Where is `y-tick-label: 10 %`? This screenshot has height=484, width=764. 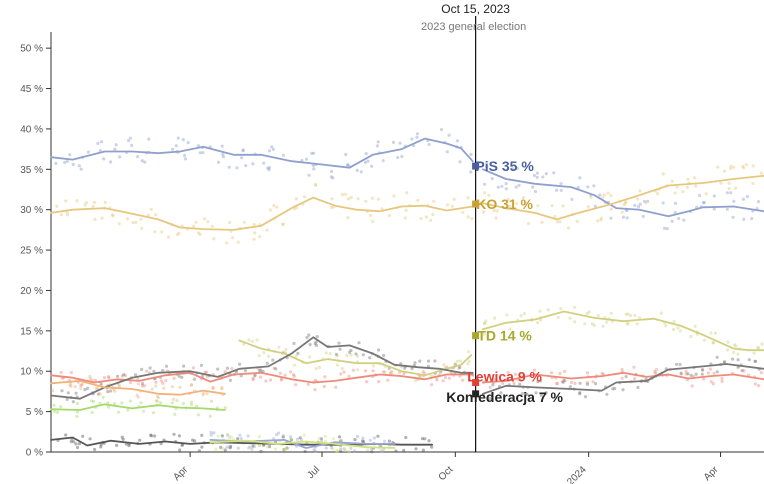 y-tick-label: 10 % is located at coordinates (31, 372).